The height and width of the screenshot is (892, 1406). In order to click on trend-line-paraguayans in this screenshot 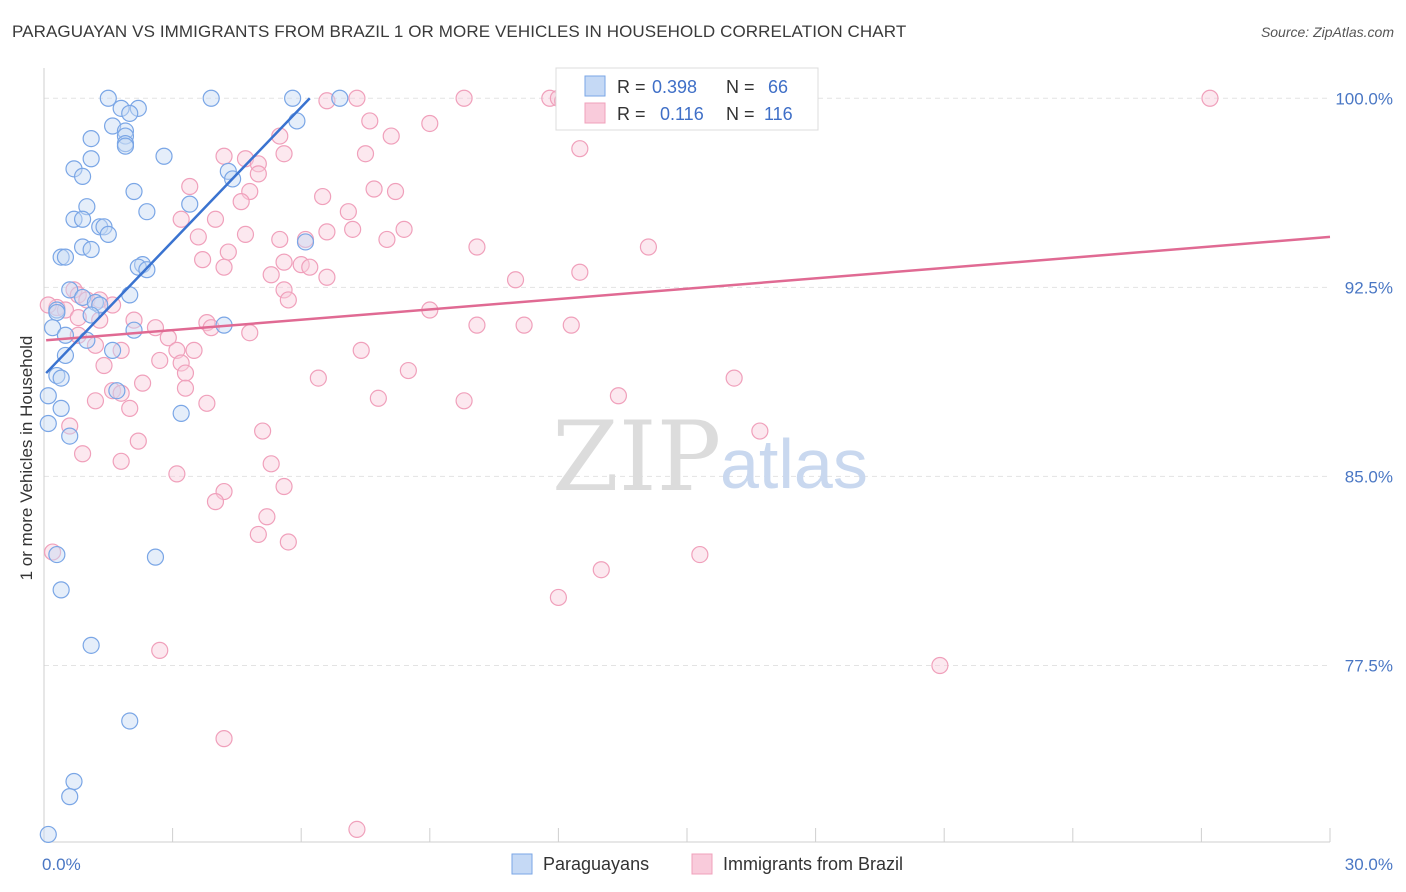, I will do `click(178, 235)`.